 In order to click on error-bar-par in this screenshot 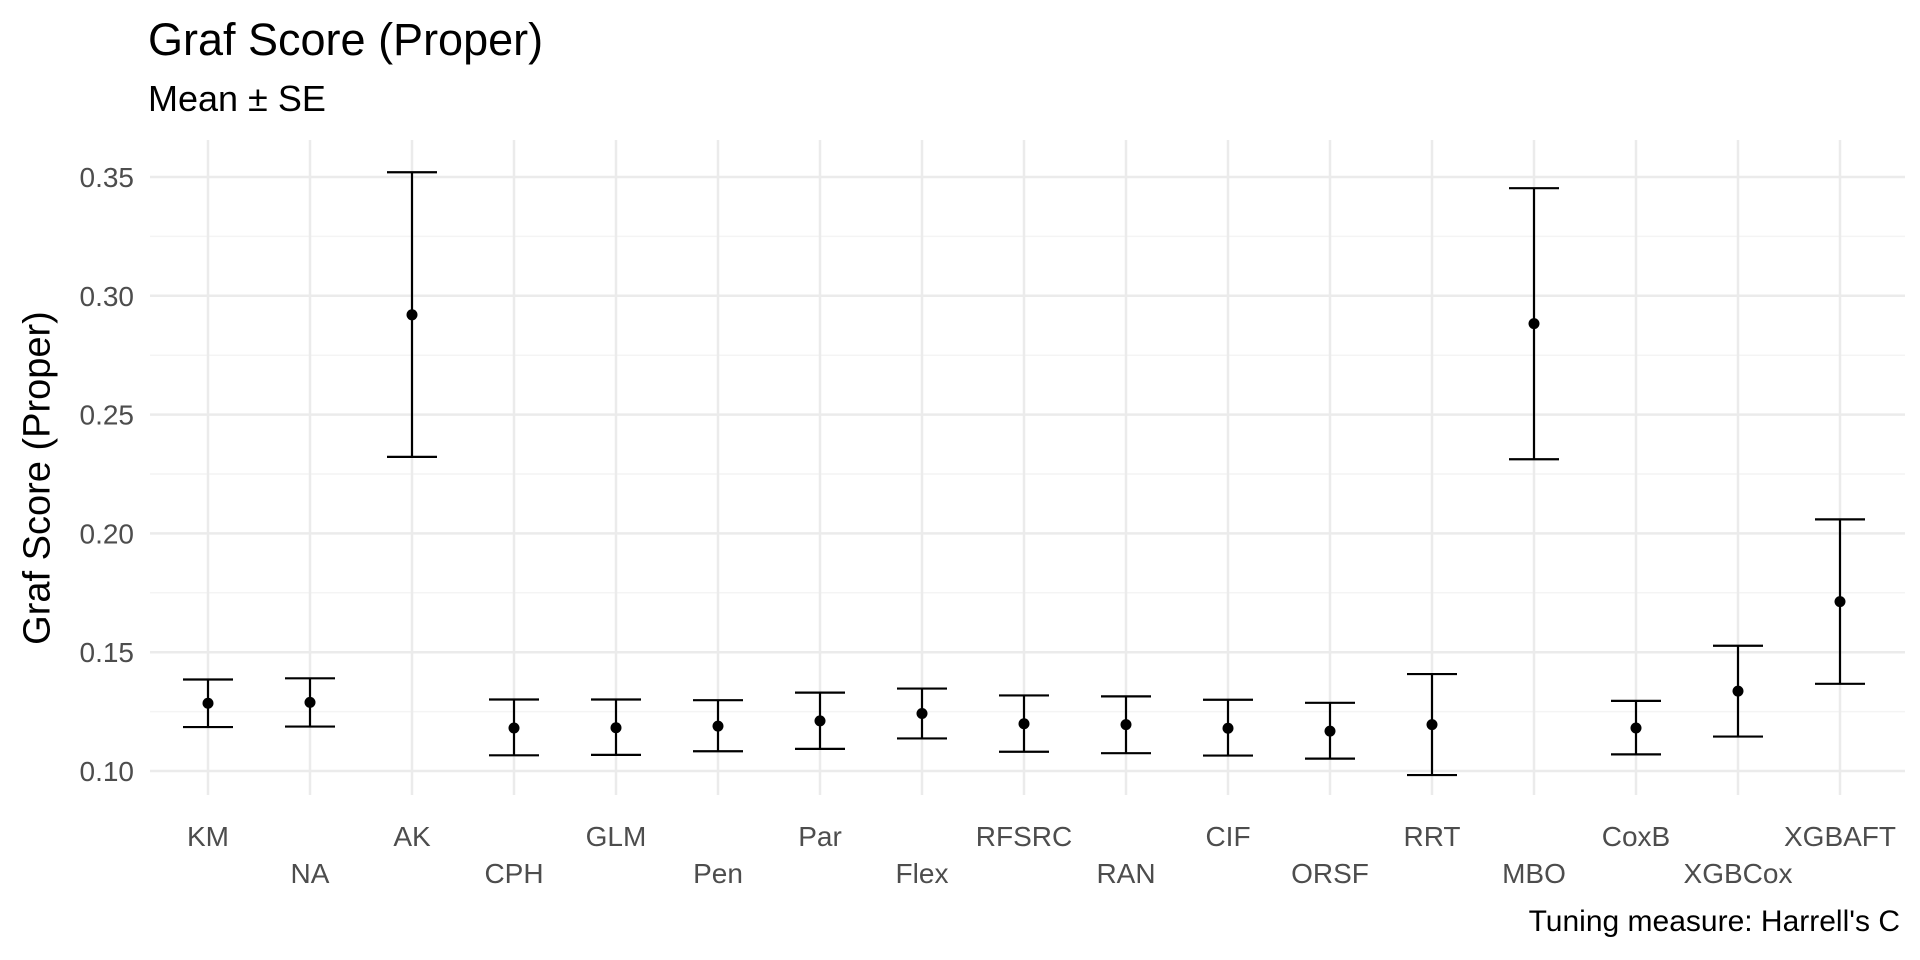, I will do `click(820, 721)`.